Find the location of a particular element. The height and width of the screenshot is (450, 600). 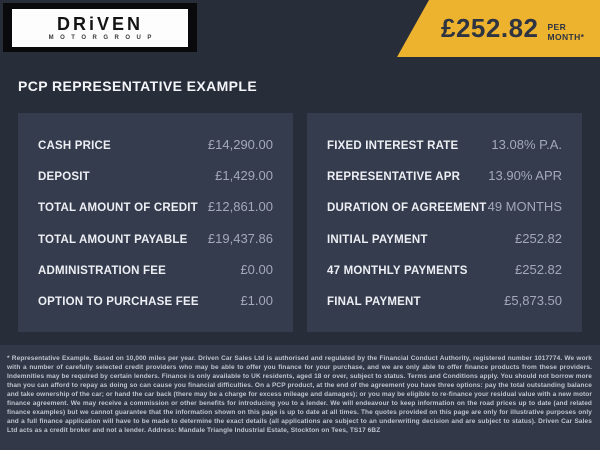

monthly-price-banner: £252.82 PER MONTH* is located at coordinates (498, 28).